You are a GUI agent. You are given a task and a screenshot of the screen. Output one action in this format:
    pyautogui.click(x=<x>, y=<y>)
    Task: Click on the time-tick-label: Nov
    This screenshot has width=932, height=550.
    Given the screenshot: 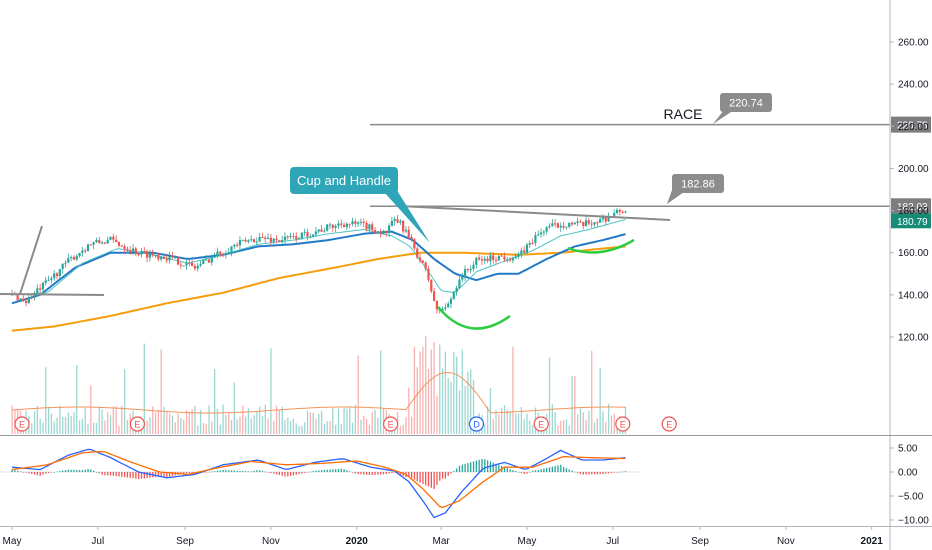 What is the action you would take?
    pyautogui.click(x=786, y=541)
    